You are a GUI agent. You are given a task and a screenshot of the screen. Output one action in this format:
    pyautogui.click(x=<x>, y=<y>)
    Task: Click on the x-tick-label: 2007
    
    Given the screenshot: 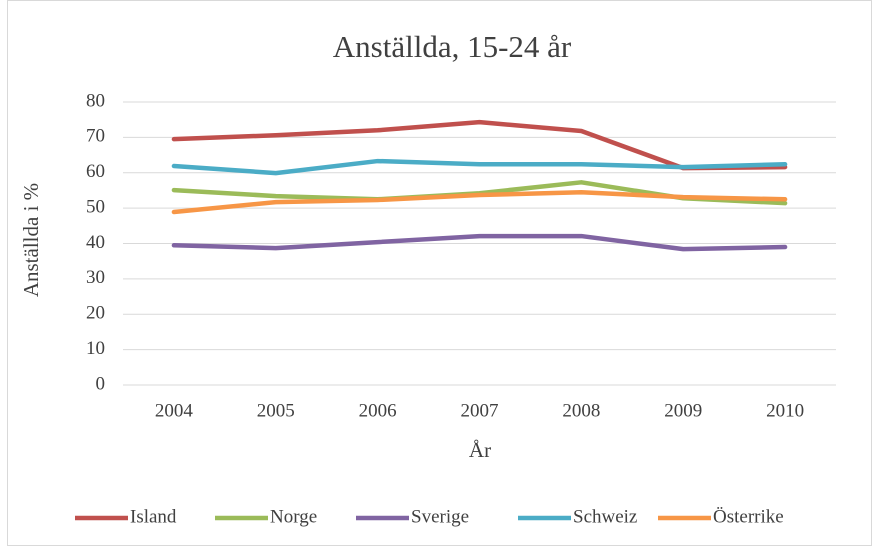 What is the action you would take?
    pyautogui.click(x=480, y=410)
    